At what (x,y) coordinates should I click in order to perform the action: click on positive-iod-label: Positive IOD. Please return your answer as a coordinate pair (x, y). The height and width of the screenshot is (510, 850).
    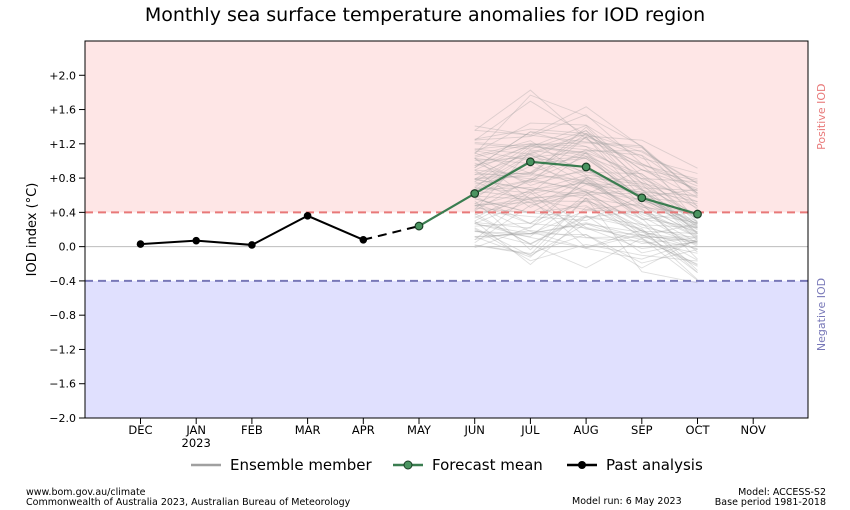
    Looking at the image, I should click on (821, 117).